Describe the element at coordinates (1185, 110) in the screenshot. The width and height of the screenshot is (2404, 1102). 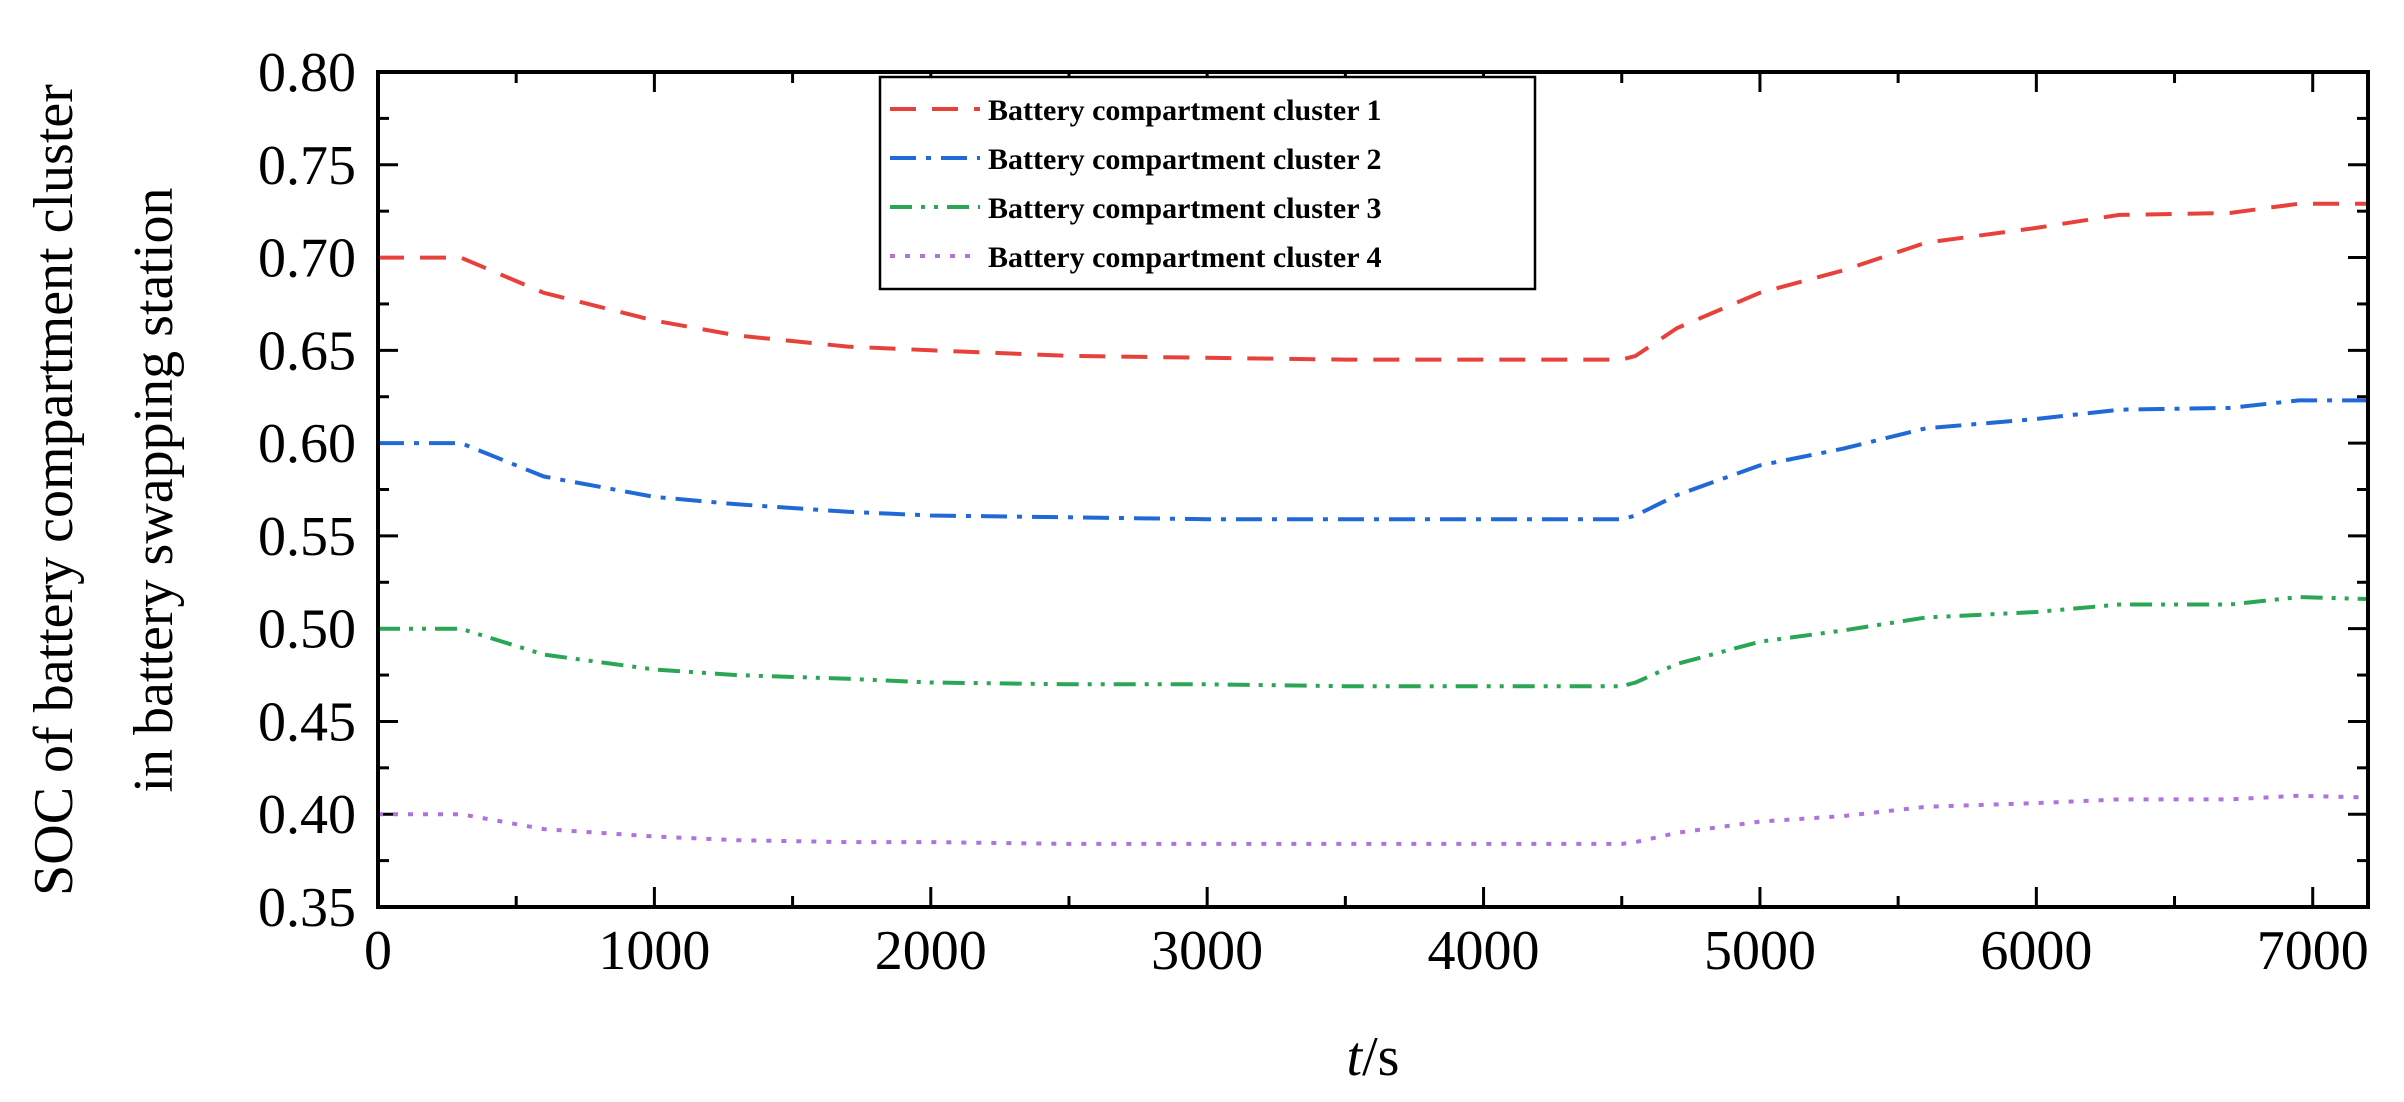
I see `legend-label-cluster-1: Battery compartment cluster 1` at that location.